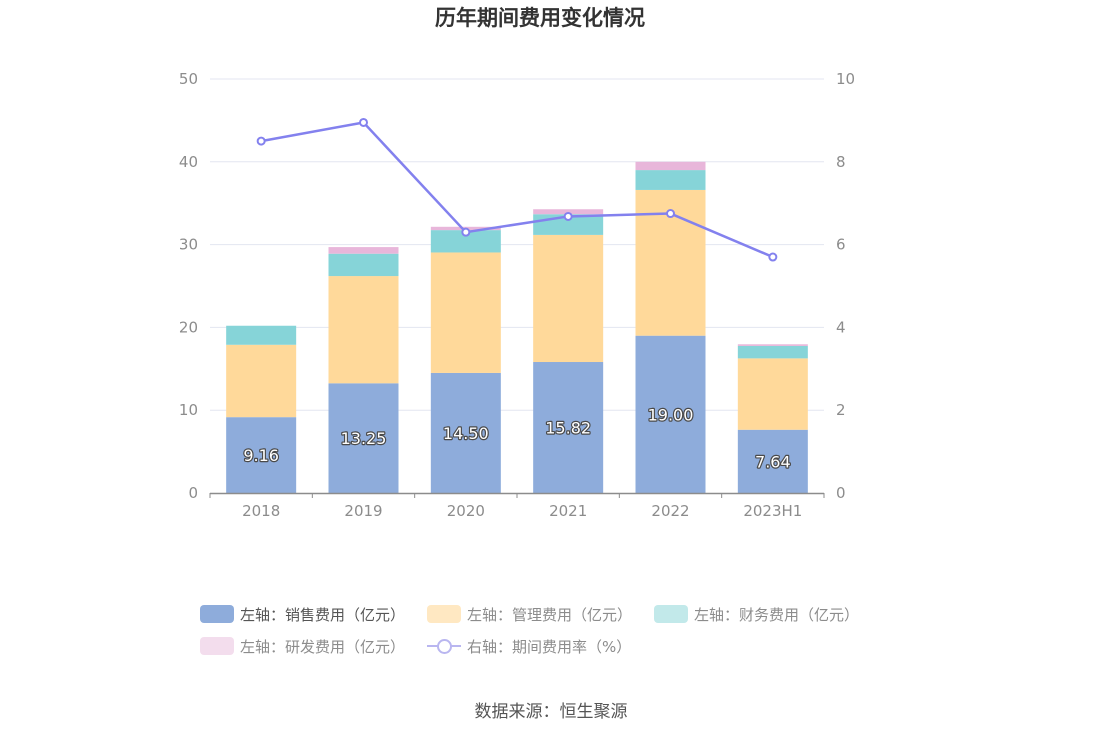  I want to click on legend-item-rd: 左轴：研发费用（亿元）, so click(302, 646).